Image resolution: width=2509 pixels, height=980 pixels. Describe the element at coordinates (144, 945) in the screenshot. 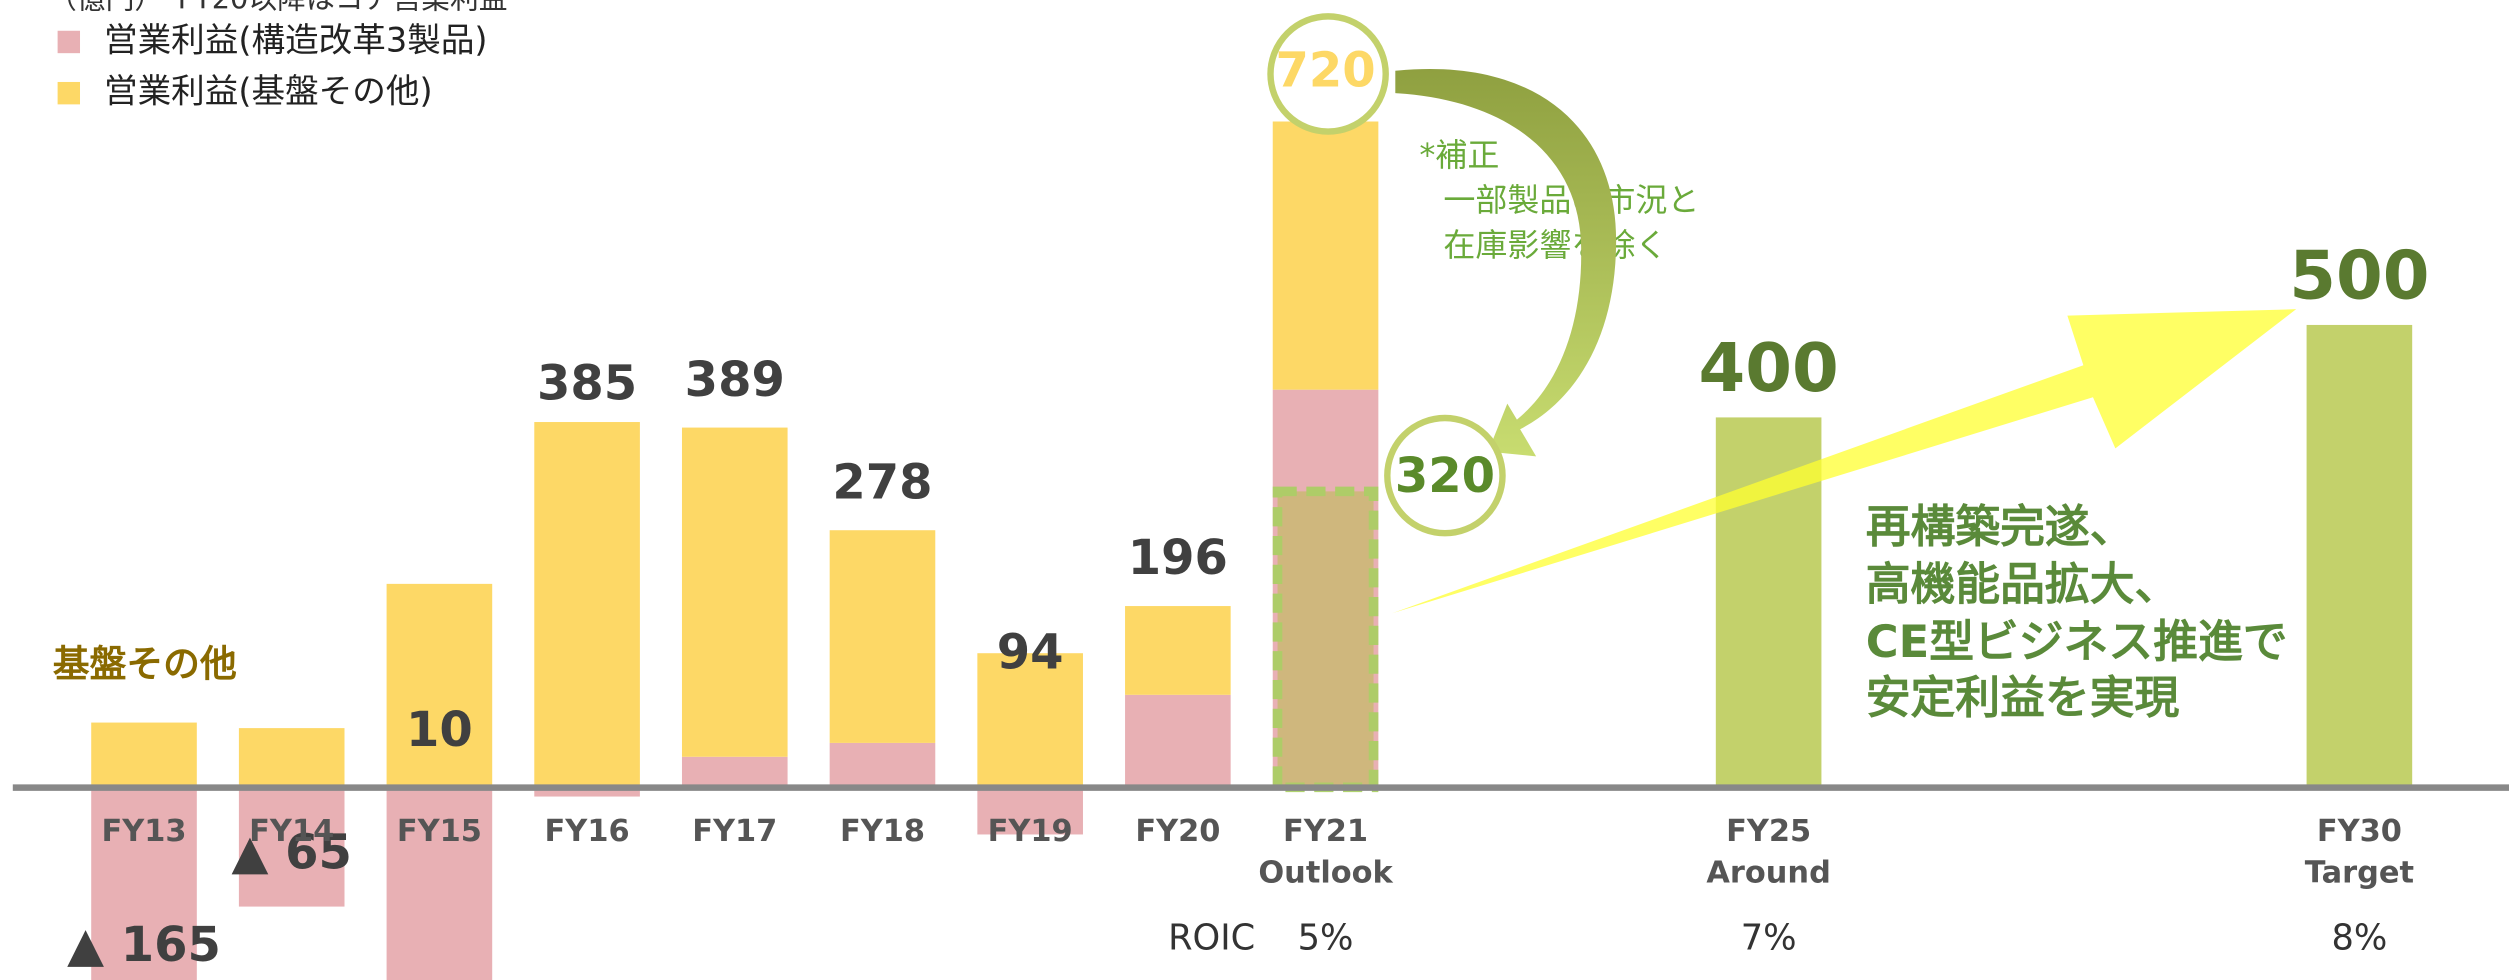

I see `total-label: ▲ 165` at that location.